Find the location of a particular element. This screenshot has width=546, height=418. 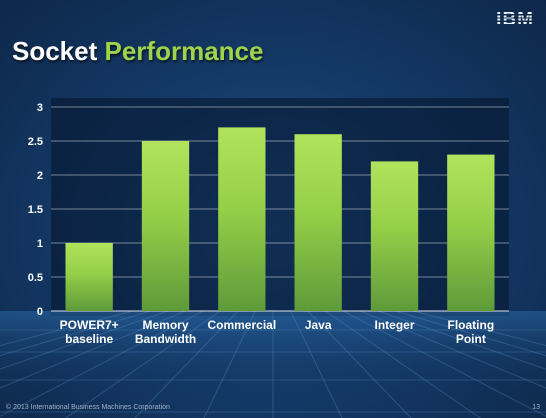

y-tick-label: 0 is located at coordinates (40, 312).